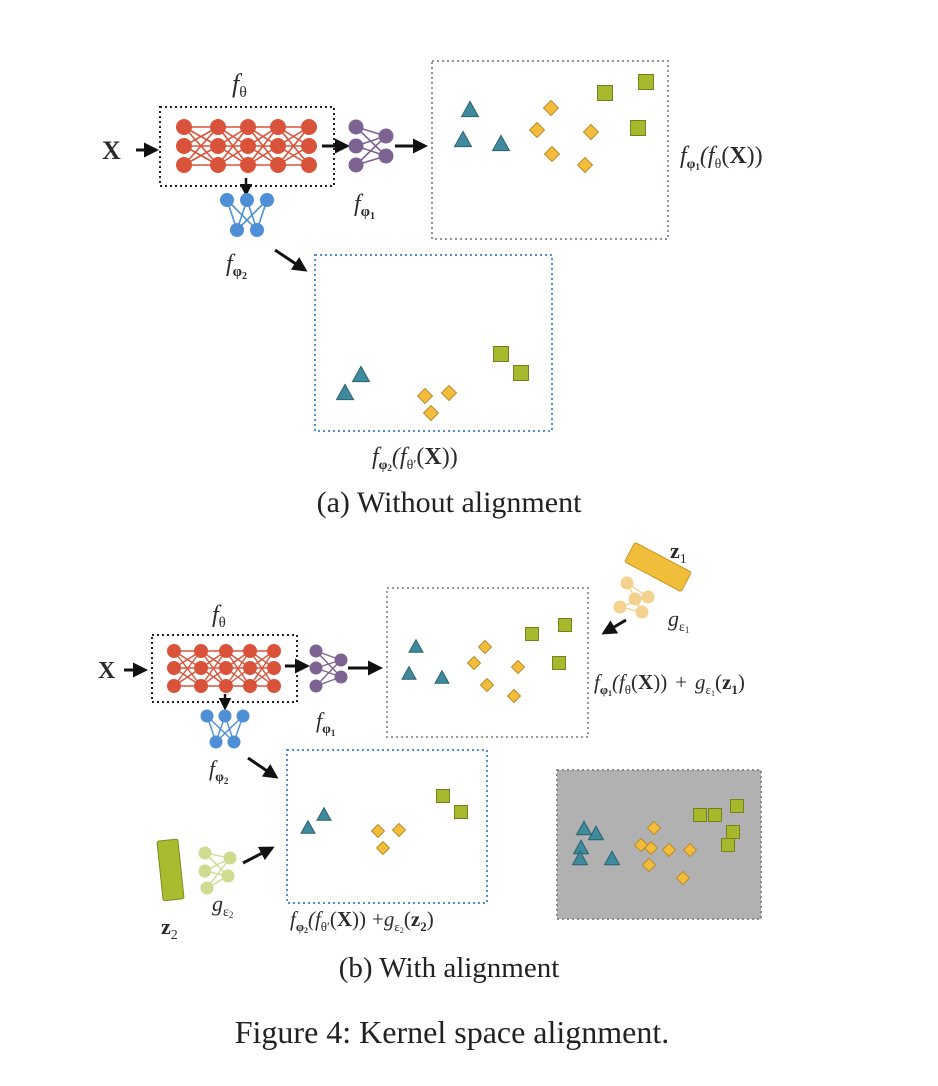 The width and height of the screenshot is (938, 1086). I want to click on panel-b-caption: (b) With alignment, so click(449, 968).